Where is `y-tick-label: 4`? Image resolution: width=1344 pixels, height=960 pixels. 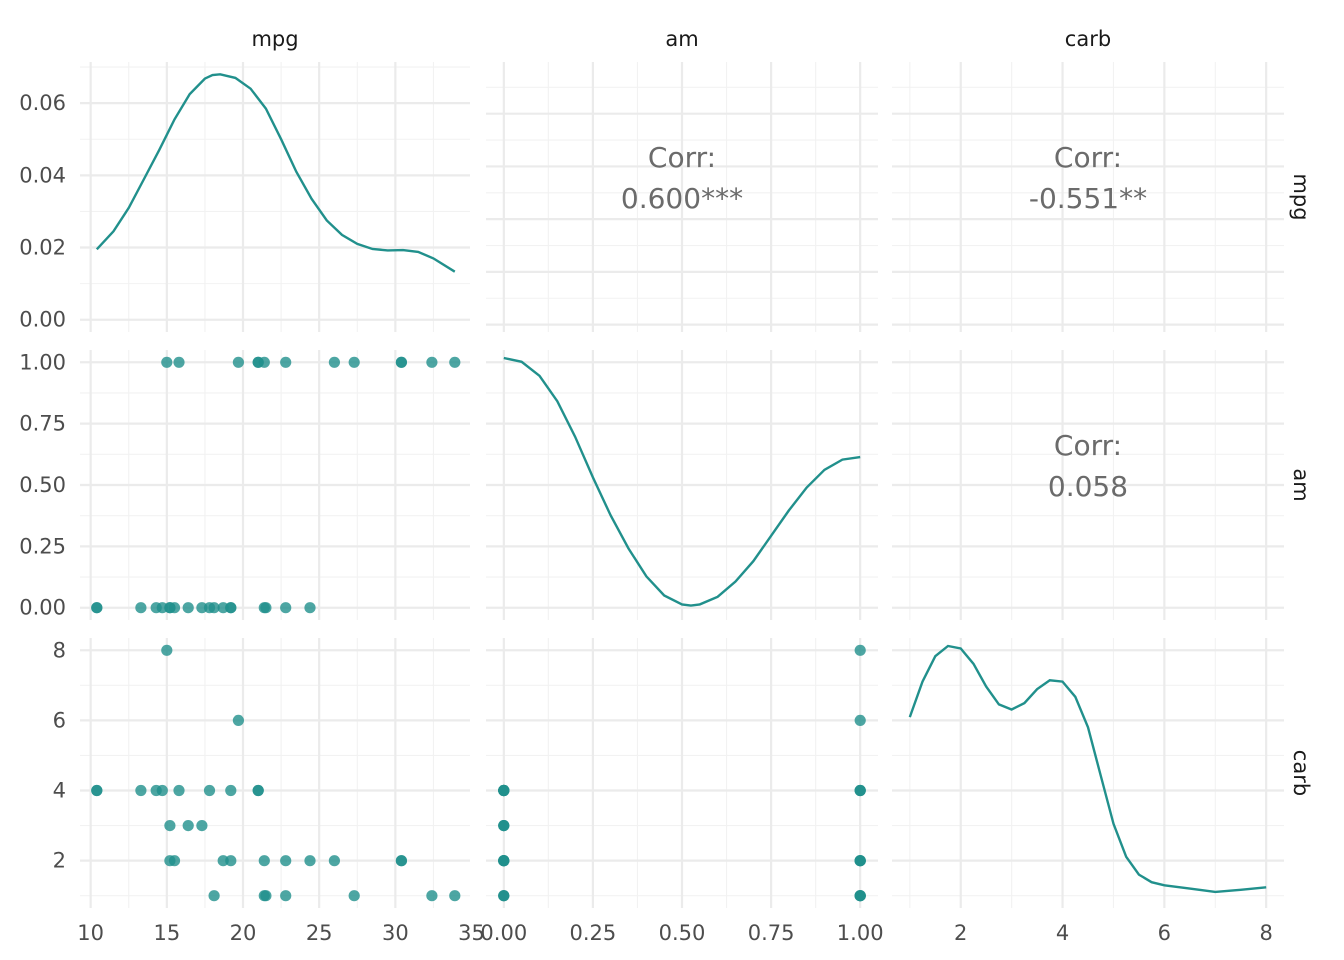 y-tick-label: 4 is located at coordinates (59, 791).